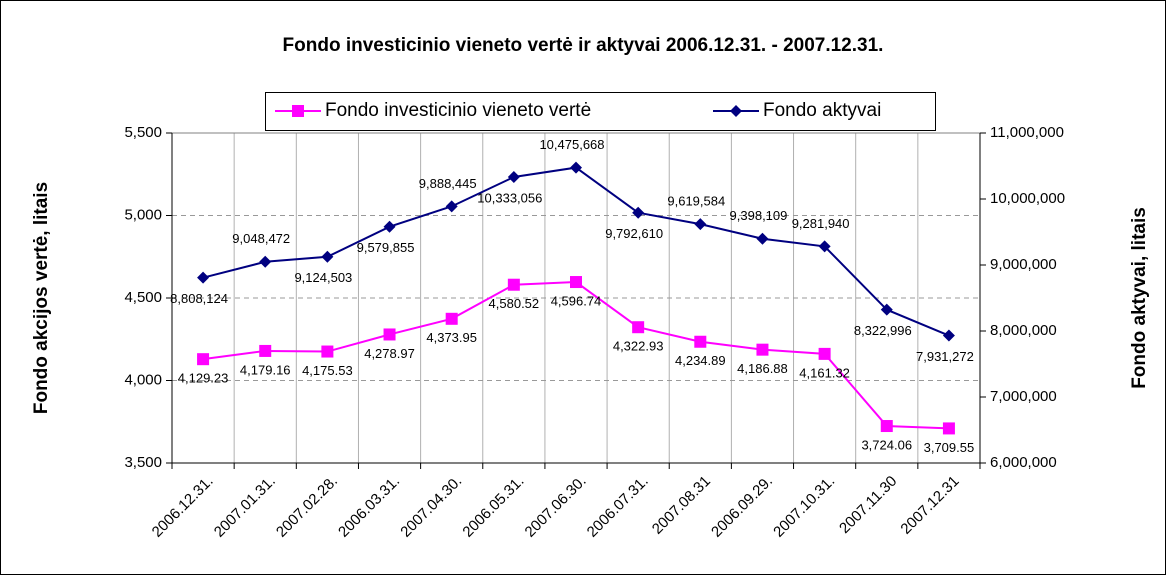 Image resolution: width=1166 pixels, height=575 pixels. What do you see at coordinates (945, 356) in the screenshot?
I see `data-label: 7,931,272` at bounding box center [945, 356].